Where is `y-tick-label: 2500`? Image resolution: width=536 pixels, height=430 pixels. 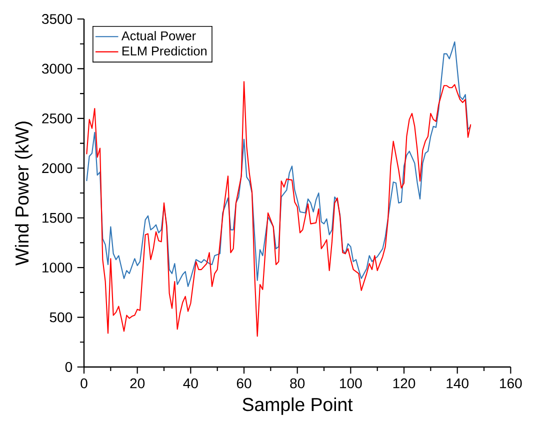
y-tick-label: 2500 is located at coordinates (57, 118).